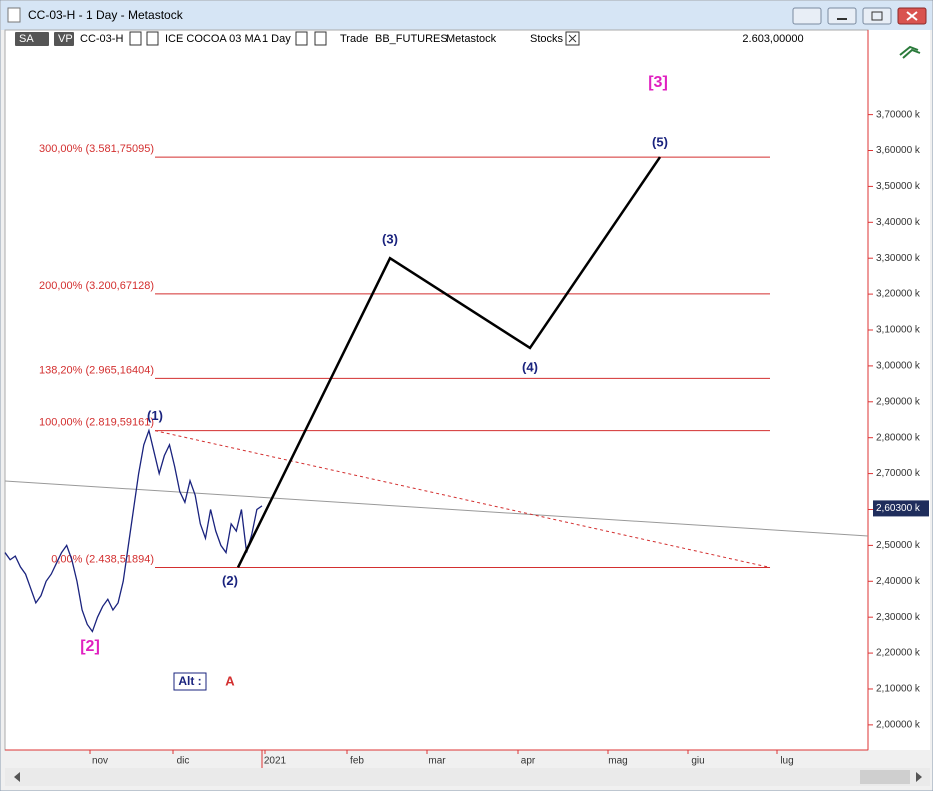  I want to click on toolbar-close-icon, so click(572, 38).